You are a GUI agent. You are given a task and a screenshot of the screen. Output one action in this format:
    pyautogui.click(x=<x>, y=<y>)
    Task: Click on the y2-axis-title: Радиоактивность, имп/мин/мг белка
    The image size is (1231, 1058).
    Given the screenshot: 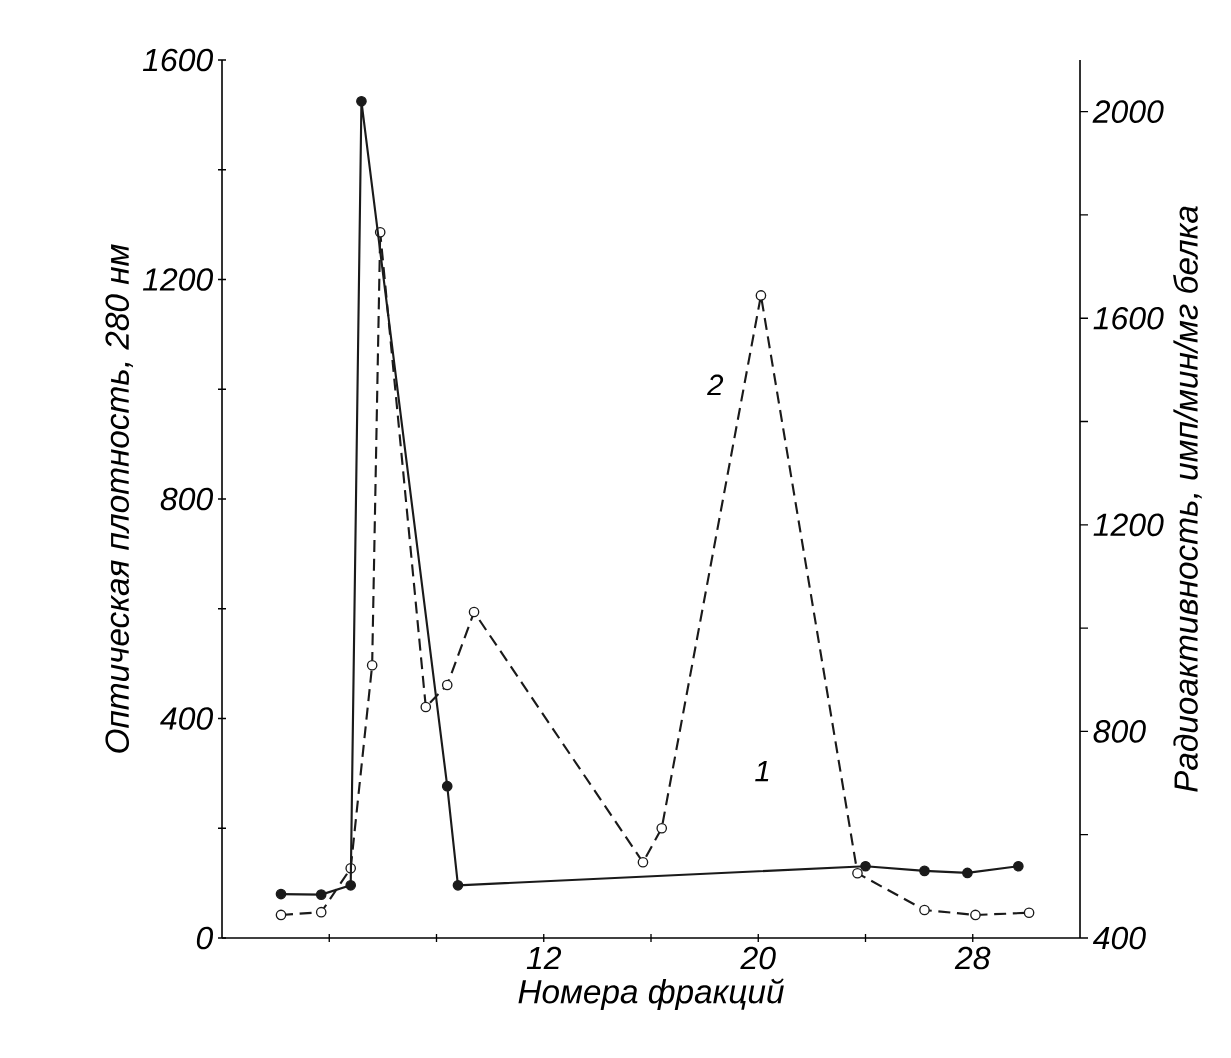 What is the action you would take?
    pyautogui.click(x=1187, y=499)
    